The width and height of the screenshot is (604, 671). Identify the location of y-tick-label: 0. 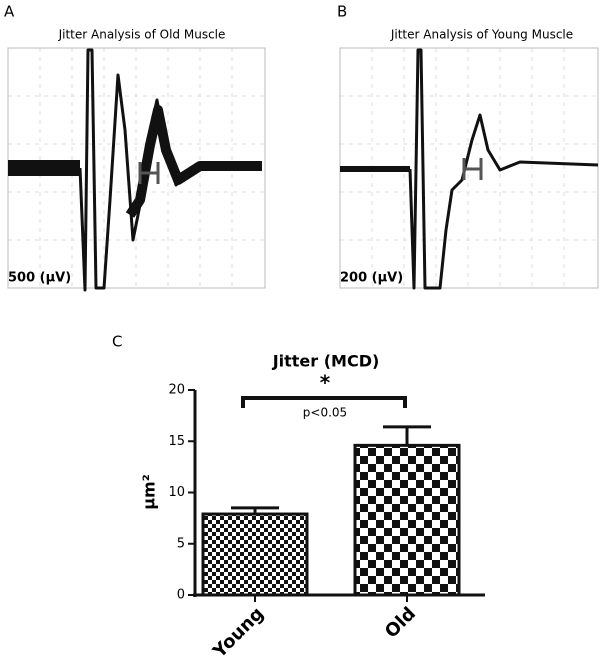
(181, 595).